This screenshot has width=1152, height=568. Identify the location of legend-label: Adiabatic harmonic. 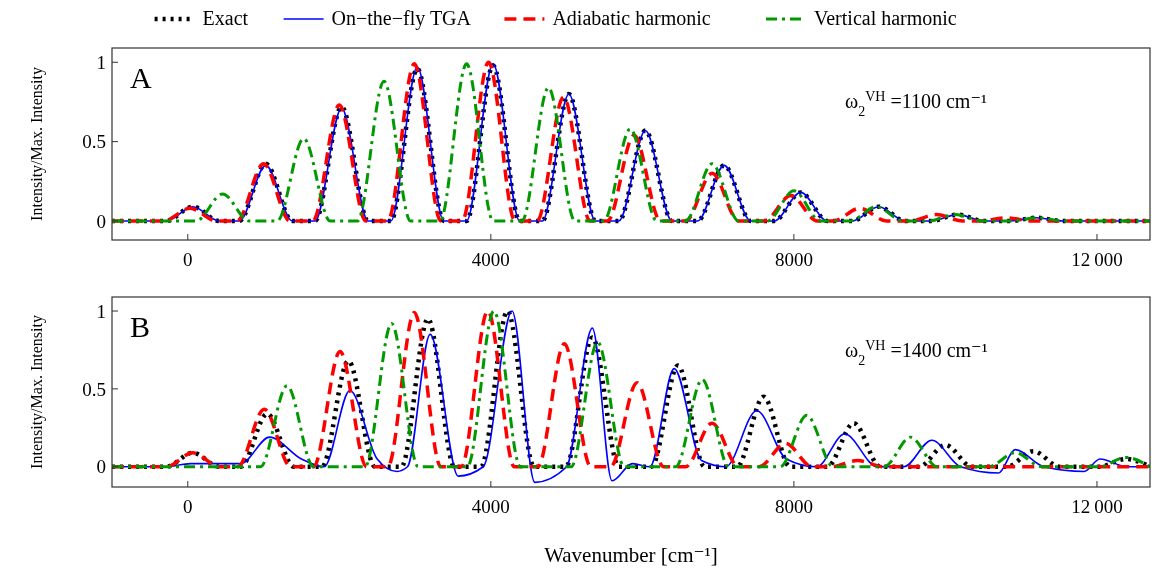
(631, 18).